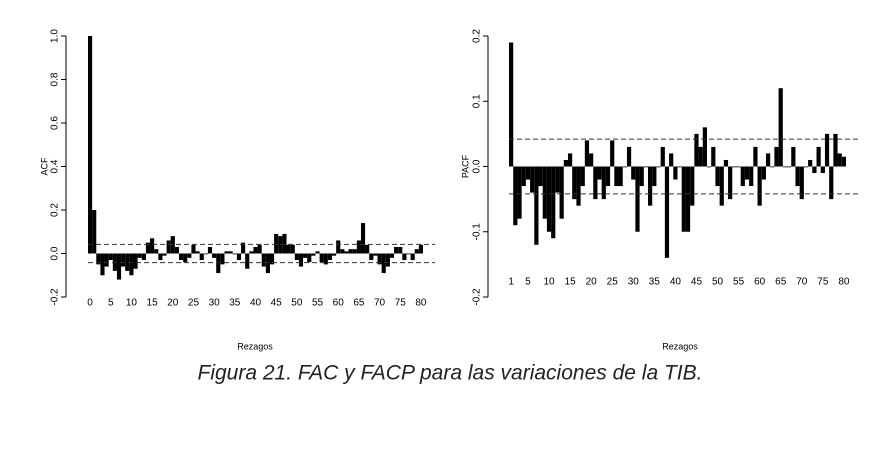 Image resolution: width=884 pixels, height=449 pixels. Describe the element at coordinates (844, 282) in the screenshot. I see `x-tick-label: 80` at that location.